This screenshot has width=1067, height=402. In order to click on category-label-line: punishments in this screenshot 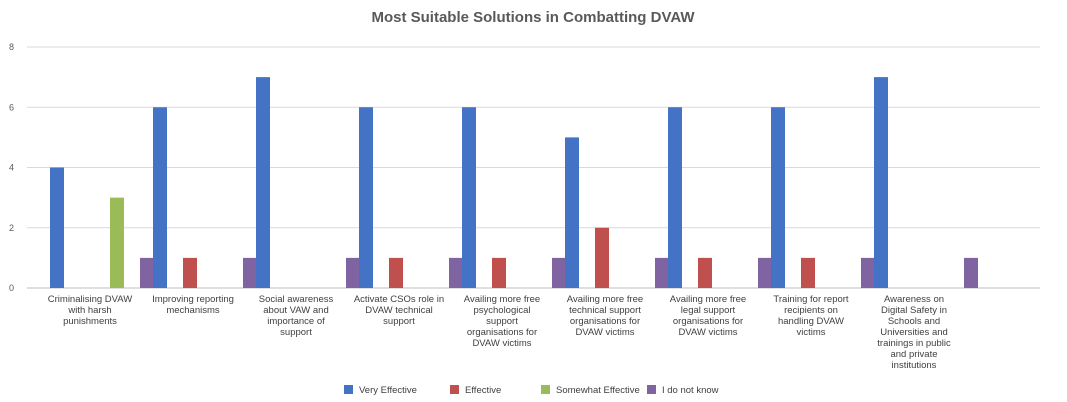, I will do `click(90, 321)`.